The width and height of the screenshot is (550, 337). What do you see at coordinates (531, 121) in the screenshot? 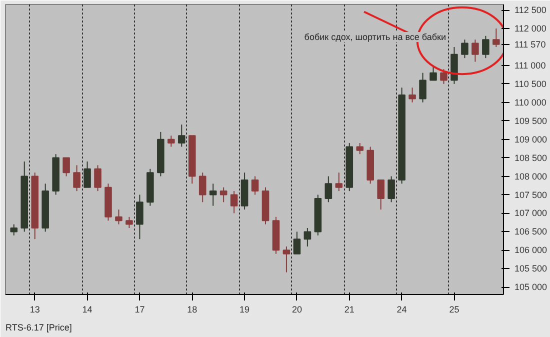
I see `y-tick-label: 109 500` at bounding box center [531, 121].